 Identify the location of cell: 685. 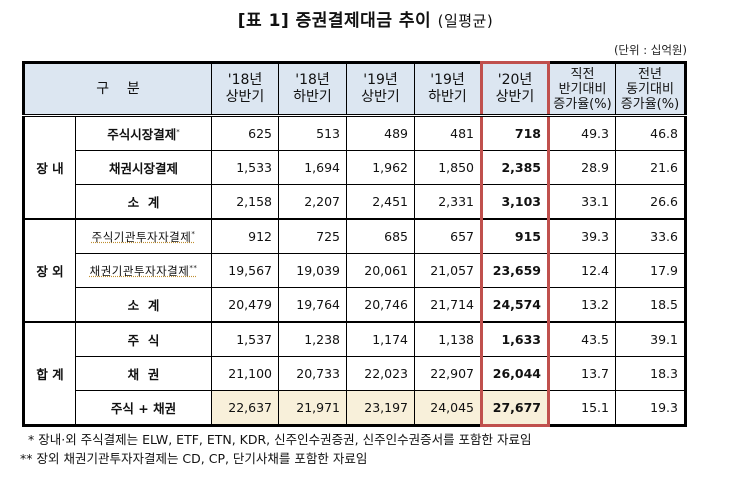
(380, 236).